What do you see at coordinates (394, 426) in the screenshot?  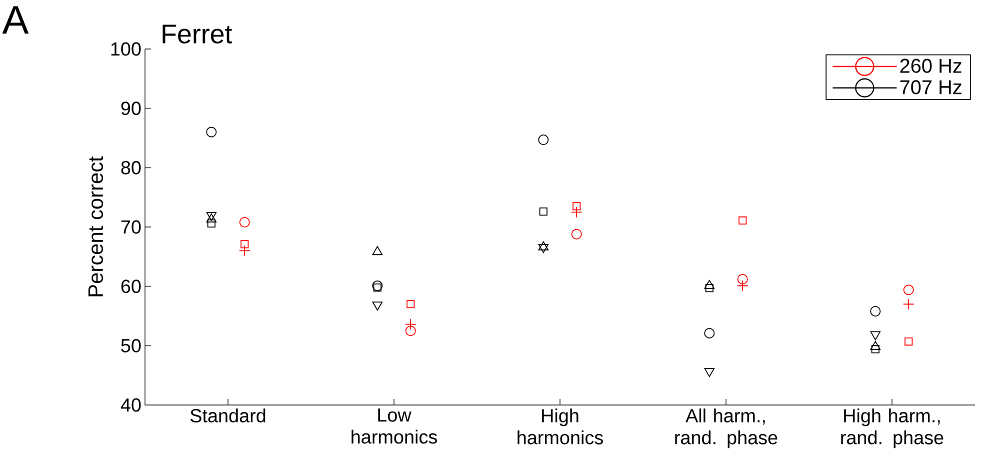 I see `x-tick-label: Low harmonics` at bounding box center [394, 426].